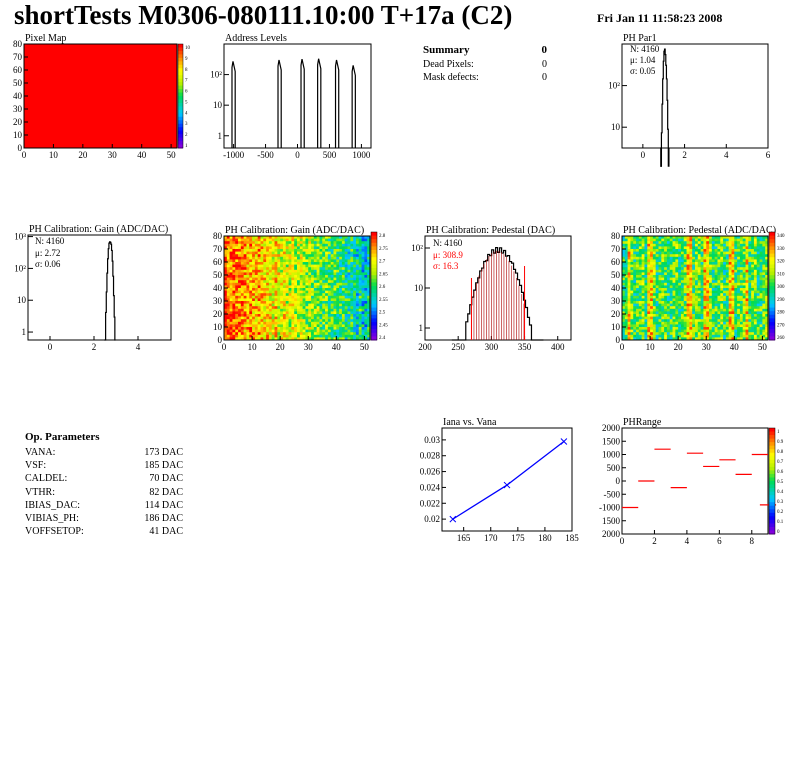  I want to click on plot-title: Iana vs. Vana, so click(470, 422).